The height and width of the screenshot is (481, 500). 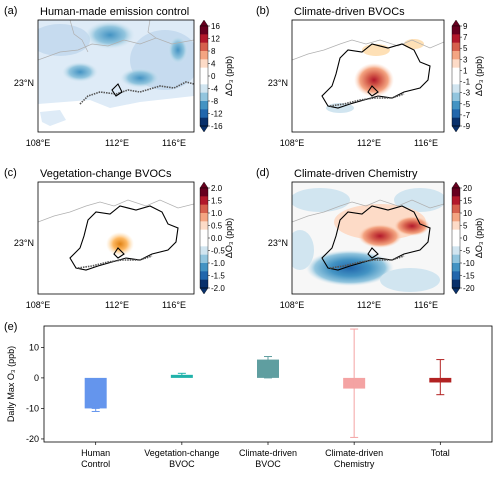 I want to click on colorbar-tick-label: -10, so click(x=469, y=263).